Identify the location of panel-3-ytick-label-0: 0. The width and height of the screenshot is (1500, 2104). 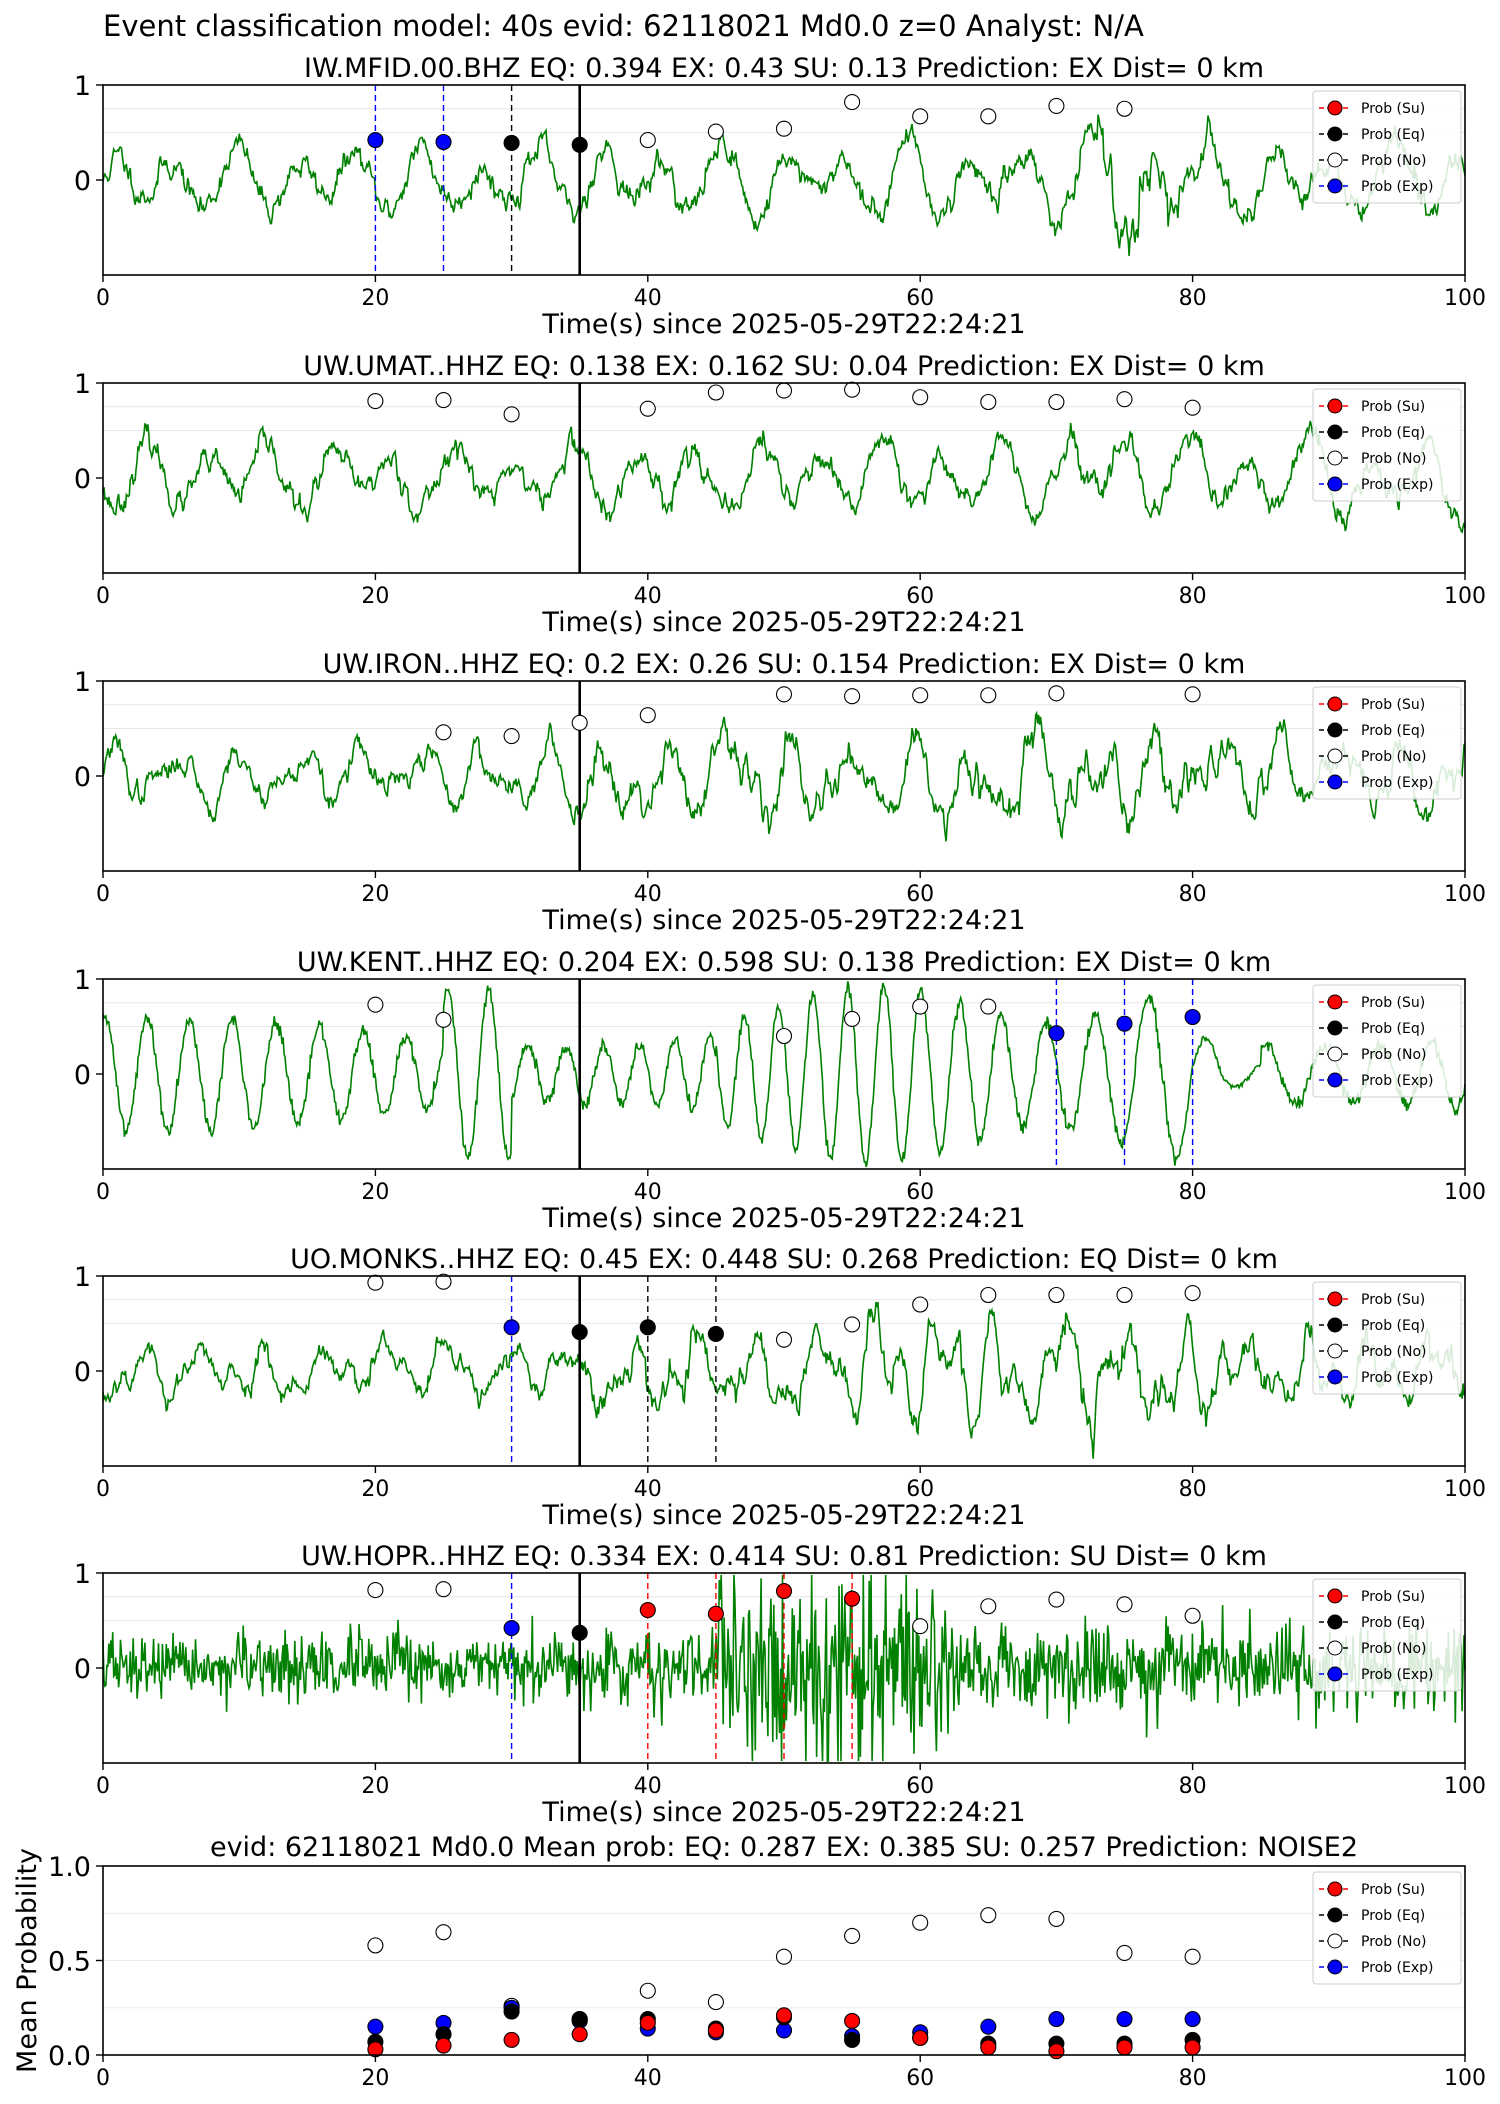
(82, 777).